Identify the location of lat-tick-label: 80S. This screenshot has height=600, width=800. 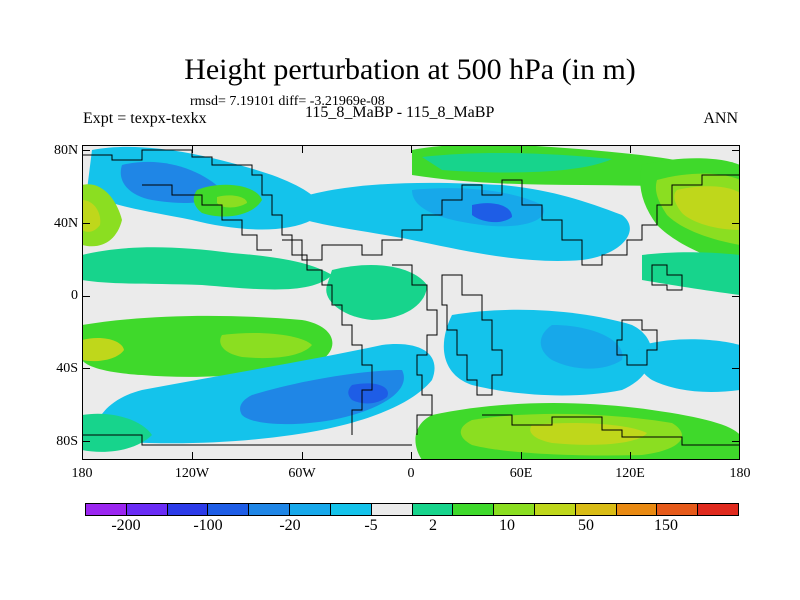
(67, 441).